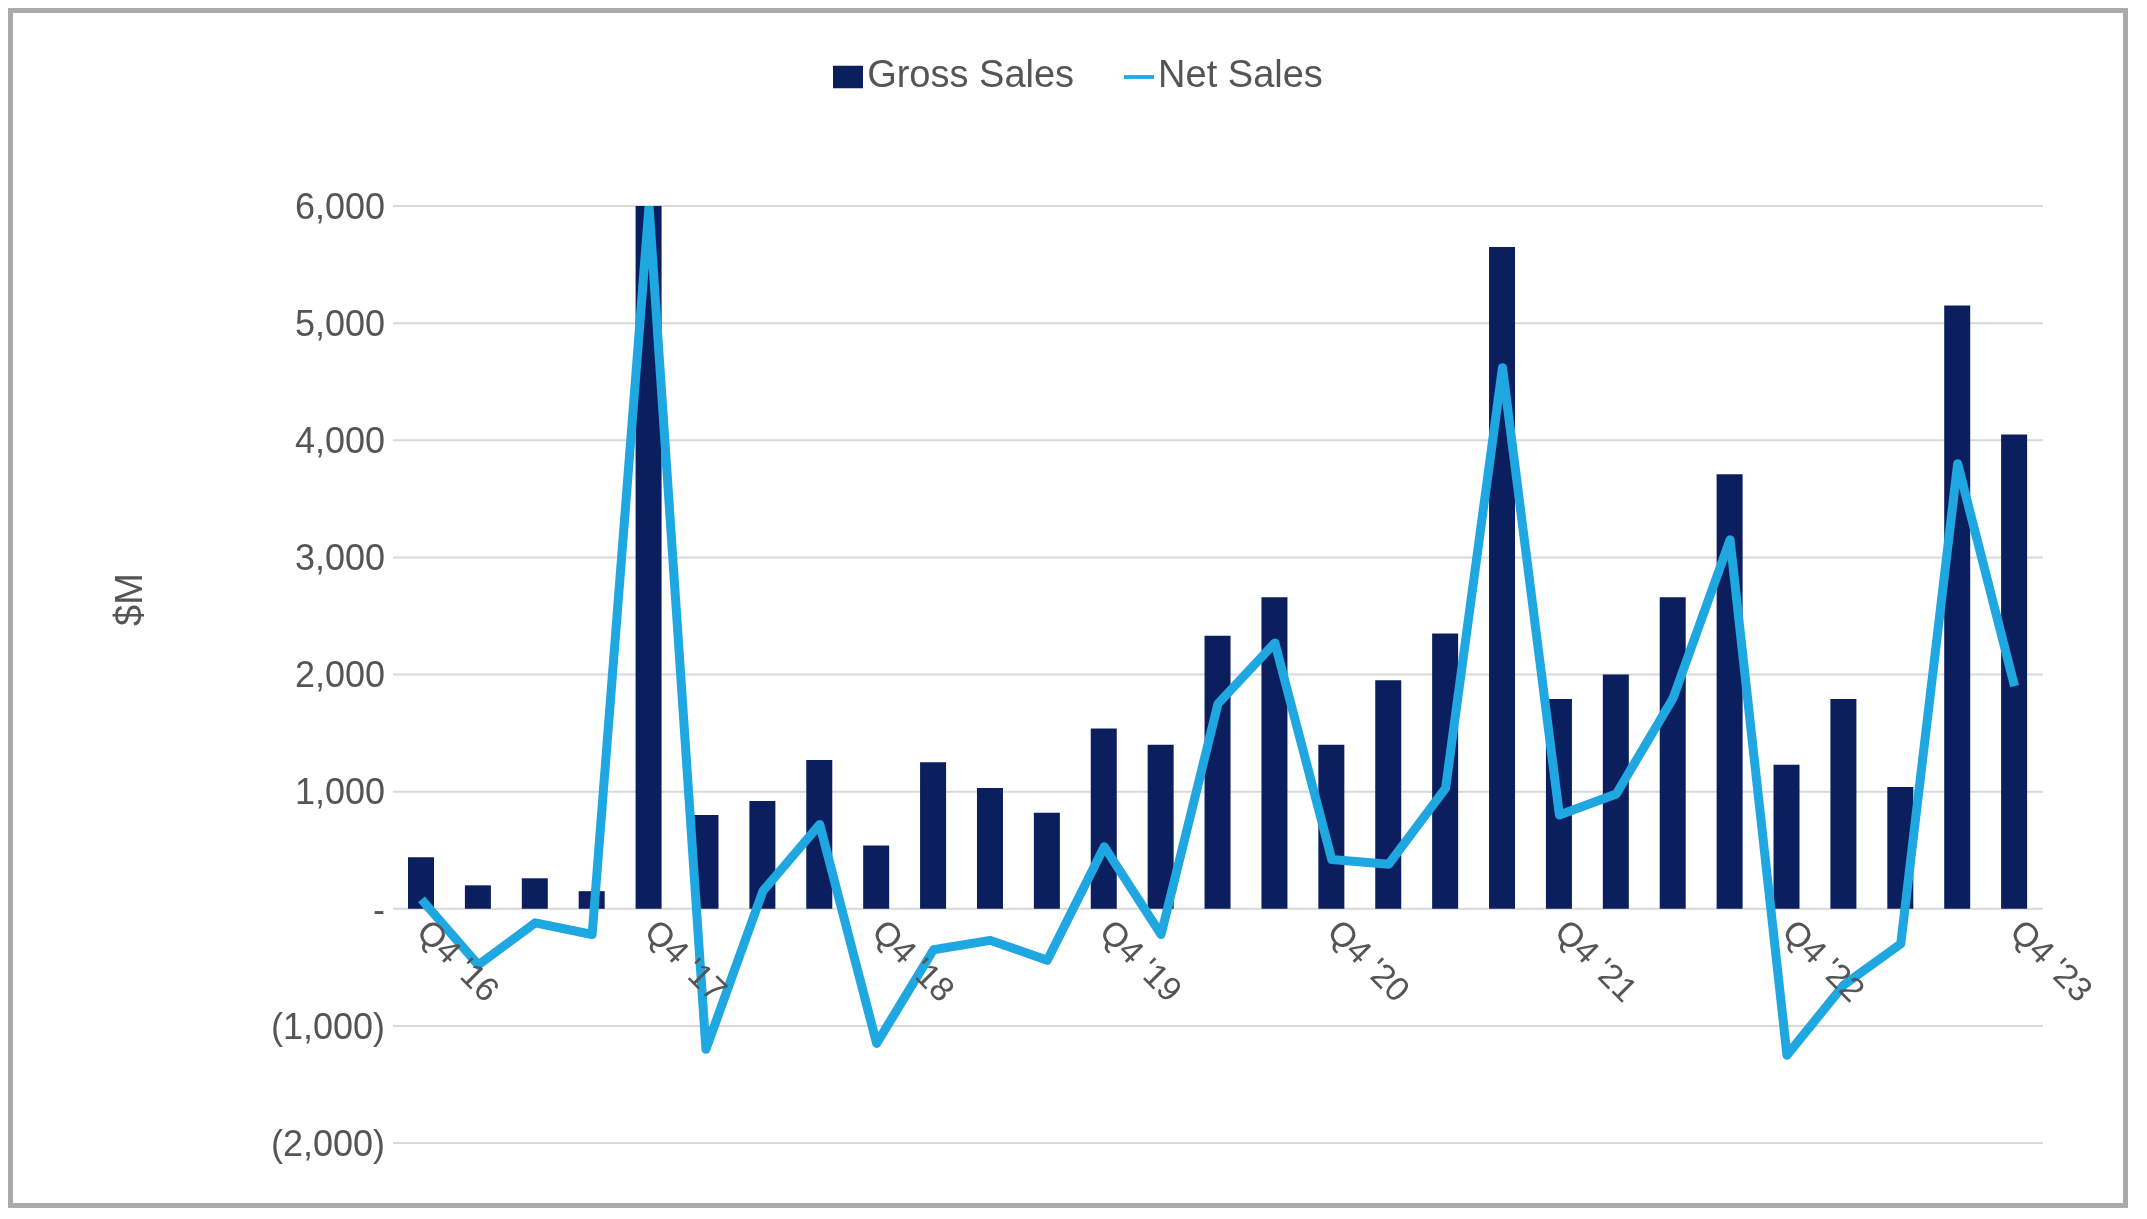  What do you see at coordinates (459, 960) in the screenshot?
I see `x-tick-label: Q4 '16` at bounding box center [459, 960].